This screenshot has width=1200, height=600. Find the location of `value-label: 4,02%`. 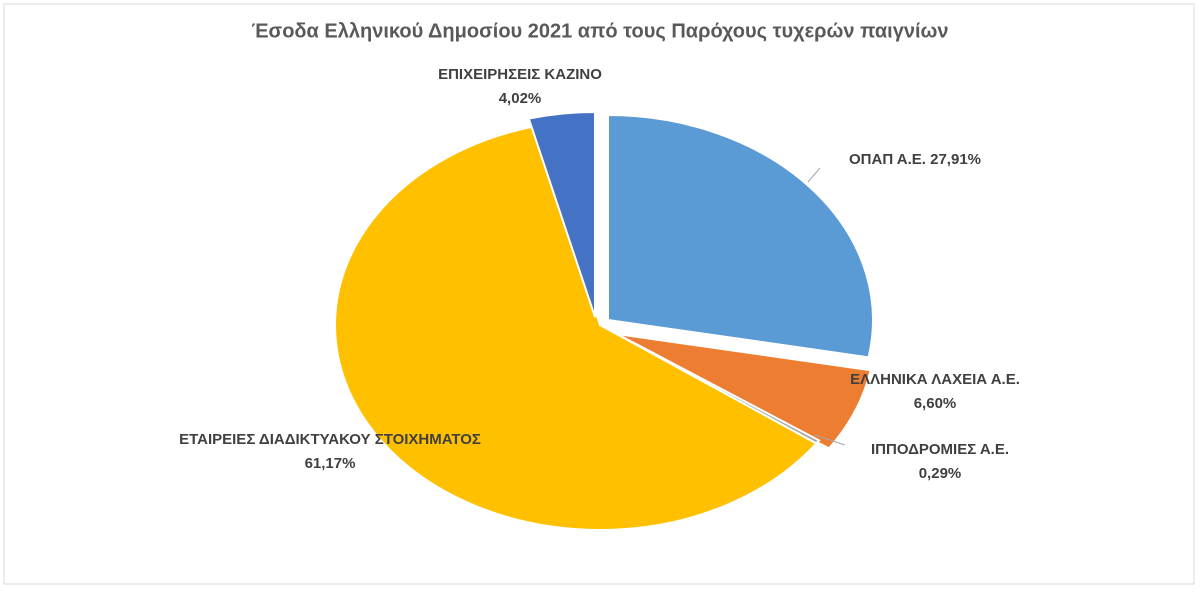

value-label: 4,02% is located at coordinates (520, 98).